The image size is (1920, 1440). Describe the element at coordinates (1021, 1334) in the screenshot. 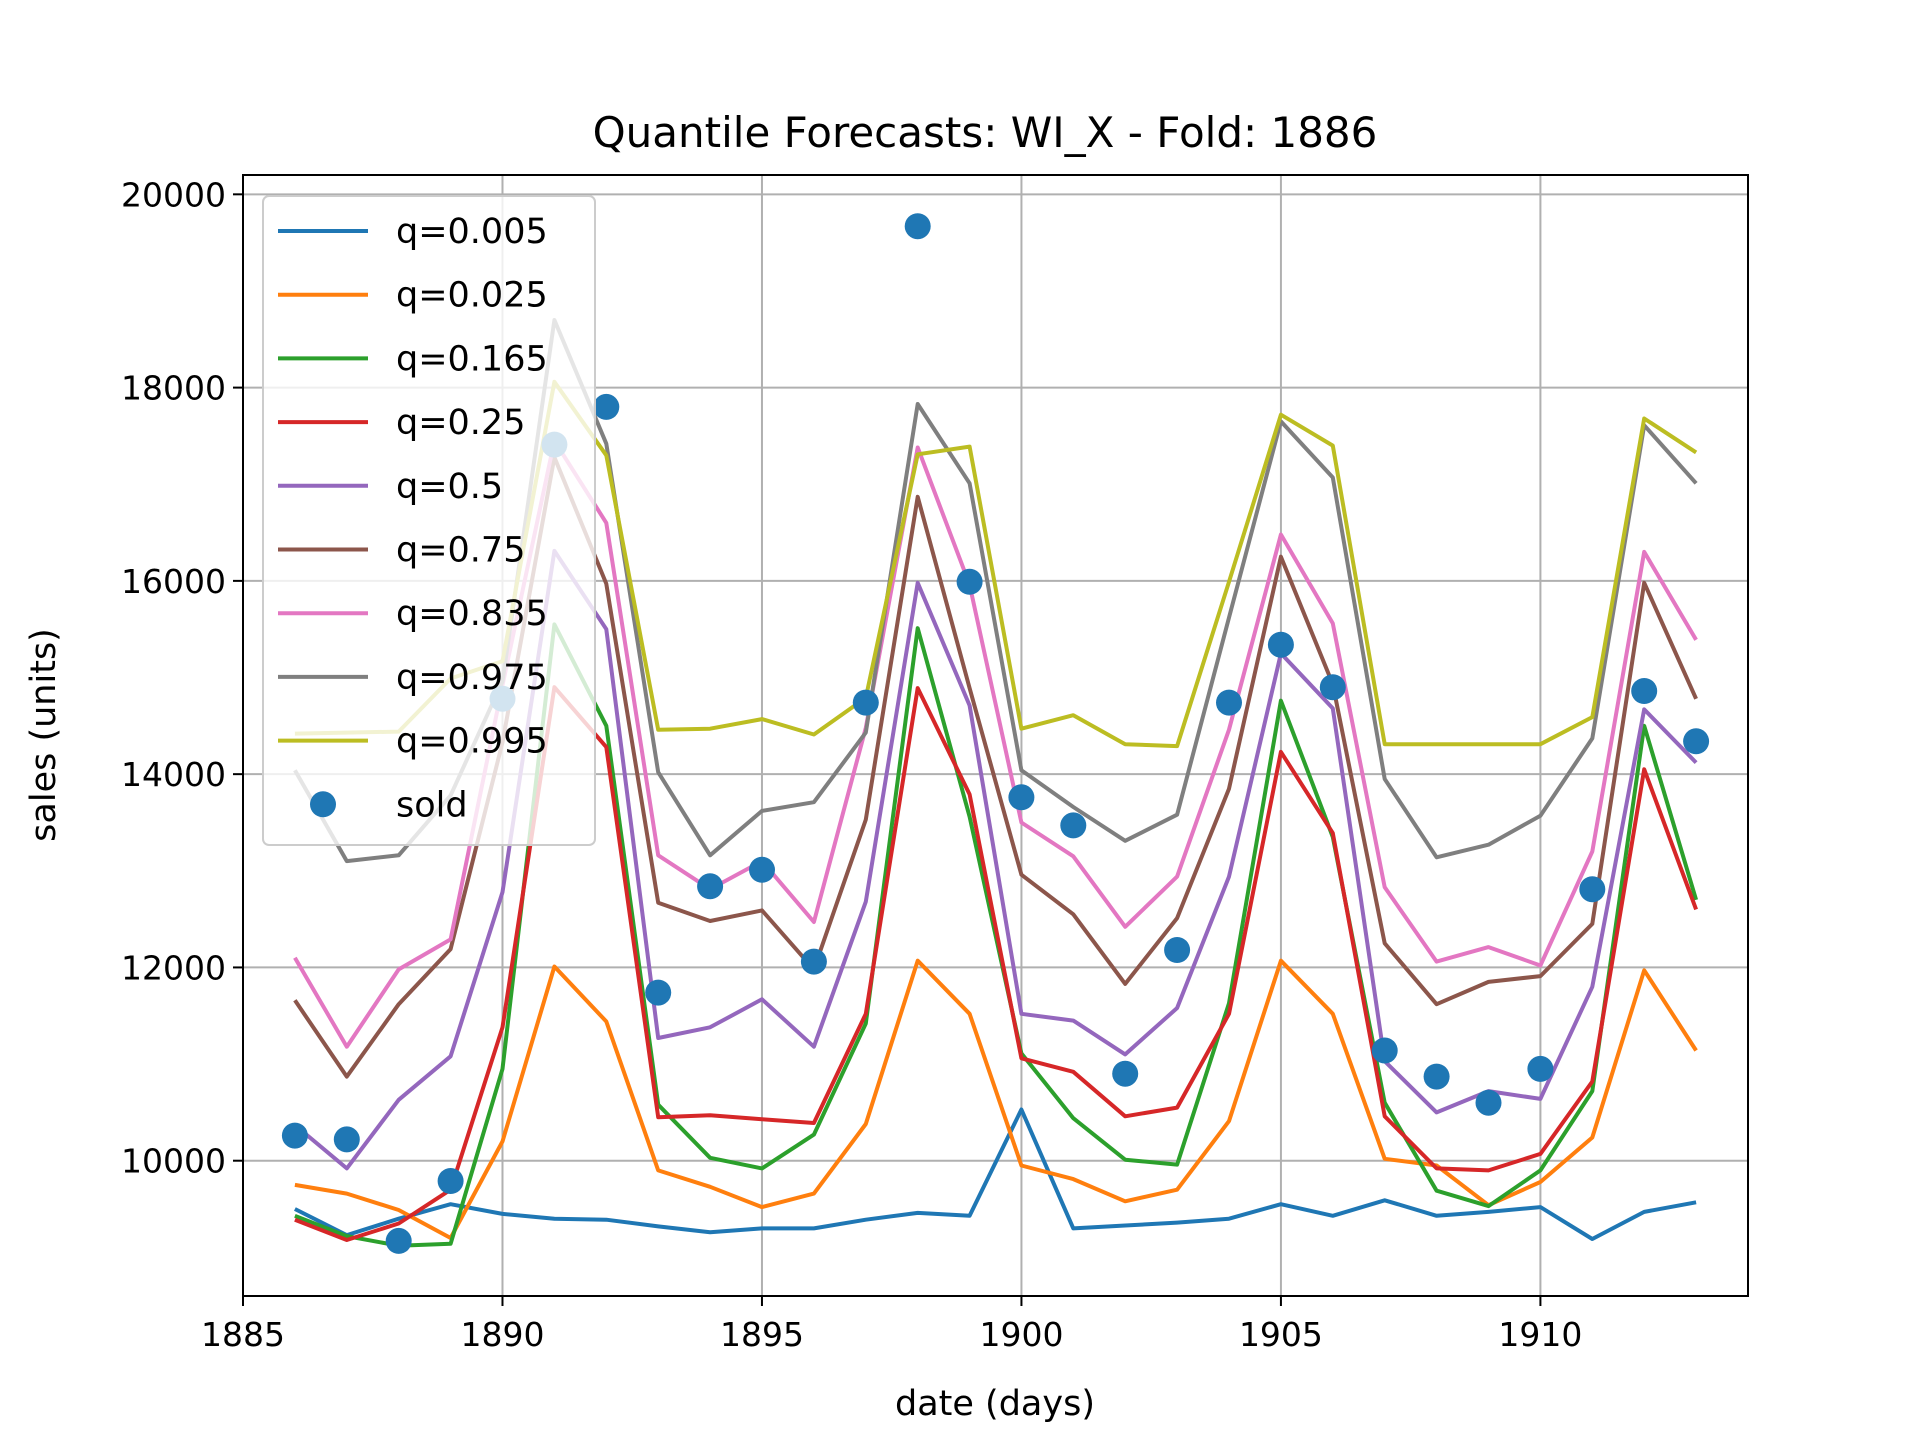

I see `x-tick-label: 1900` at that location.